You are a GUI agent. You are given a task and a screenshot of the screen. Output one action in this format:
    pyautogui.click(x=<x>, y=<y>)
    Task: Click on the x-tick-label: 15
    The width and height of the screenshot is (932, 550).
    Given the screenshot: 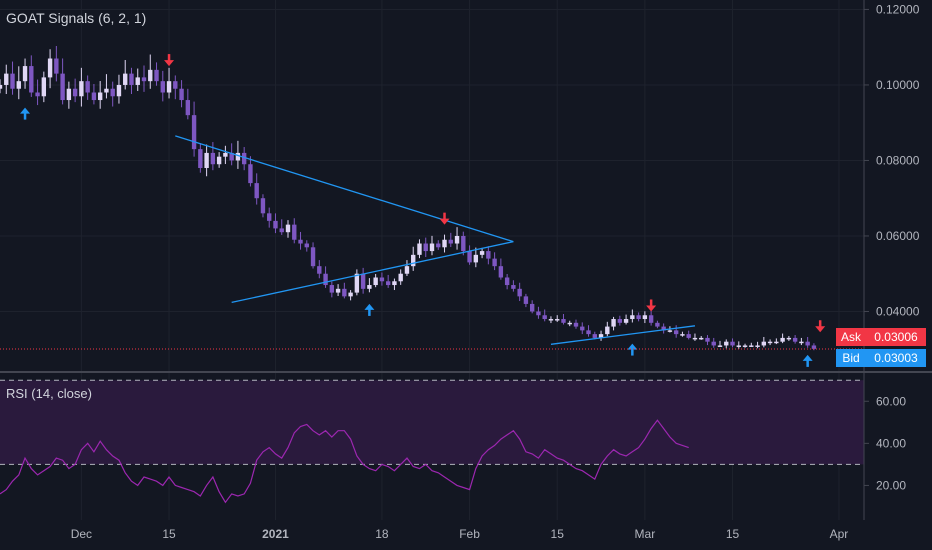 What is the action you would take?
    pyautogui.click(x=733, y=534)
    